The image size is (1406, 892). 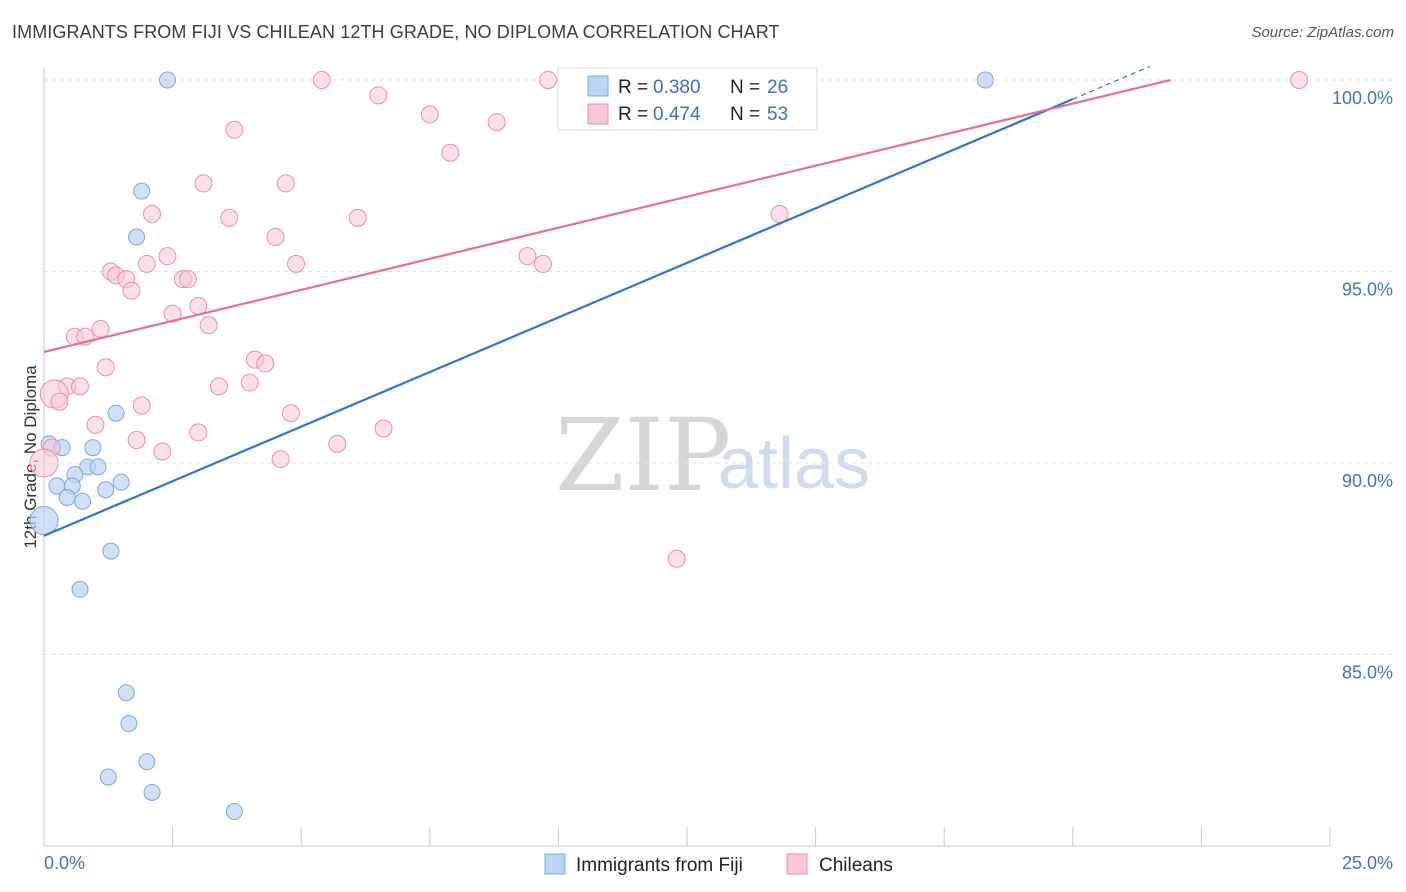 What do you see at coordinates (643, 455) in the screenshot?
I see `watermark-zip: ZIP` at bounding box center [643, 455].